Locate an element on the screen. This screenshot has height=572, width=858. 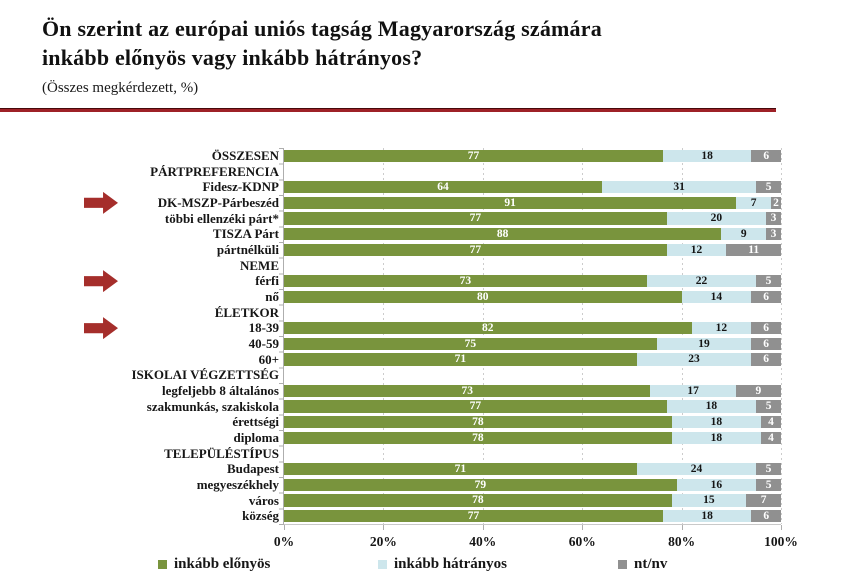
bar-row: 80 14 6 is located at coordinates (532, 297).